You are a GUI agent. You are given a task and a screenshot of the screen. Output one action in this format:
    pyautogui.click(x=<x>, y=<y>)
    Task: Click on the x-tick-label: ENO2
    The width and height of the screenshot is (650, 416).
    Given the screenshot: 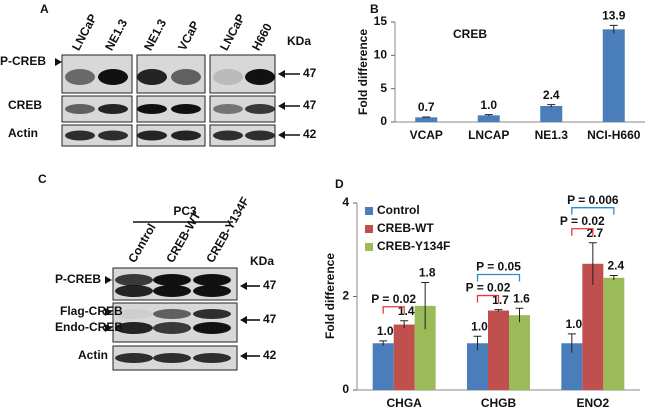 What is the action you would take?
    pyautogui.click(x=592, y=403)
    